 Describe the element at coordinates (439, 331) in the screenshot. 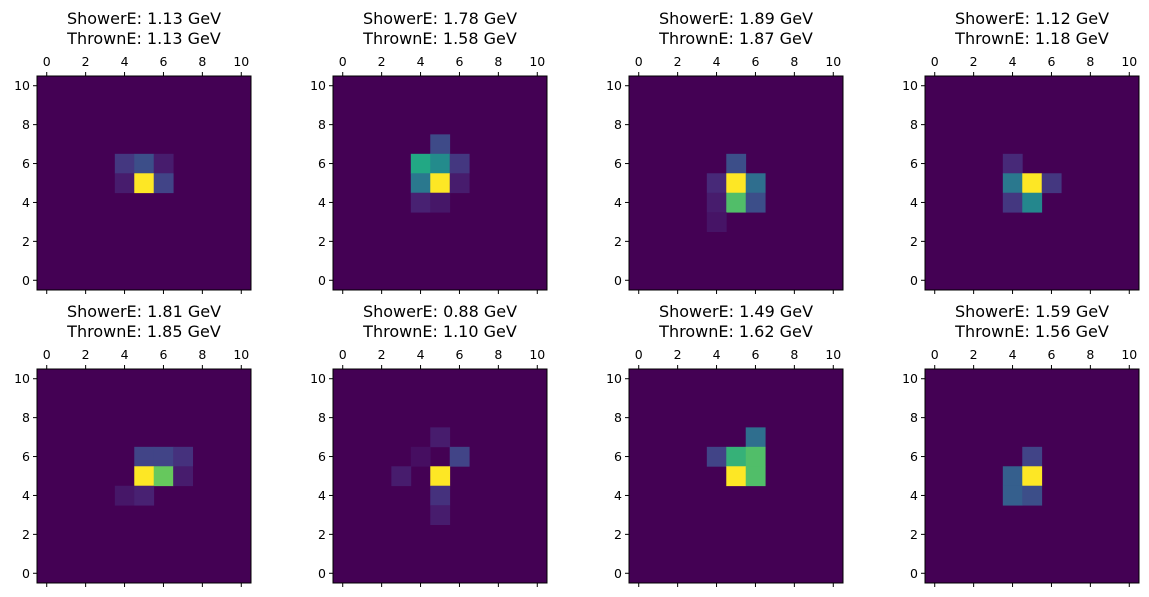

I see `panel-title-thrown: ThrownE: 1.10 GeV` at that location.